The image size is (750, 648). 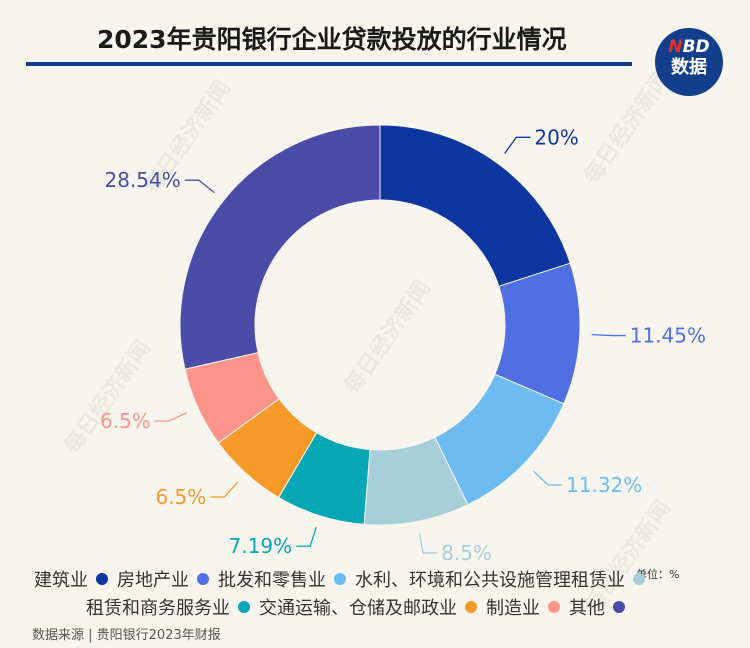 What do you see at coordinates (513, 608) in the screenshot?
I see `legend-label: 制造业` at bounding box center [513, 608].